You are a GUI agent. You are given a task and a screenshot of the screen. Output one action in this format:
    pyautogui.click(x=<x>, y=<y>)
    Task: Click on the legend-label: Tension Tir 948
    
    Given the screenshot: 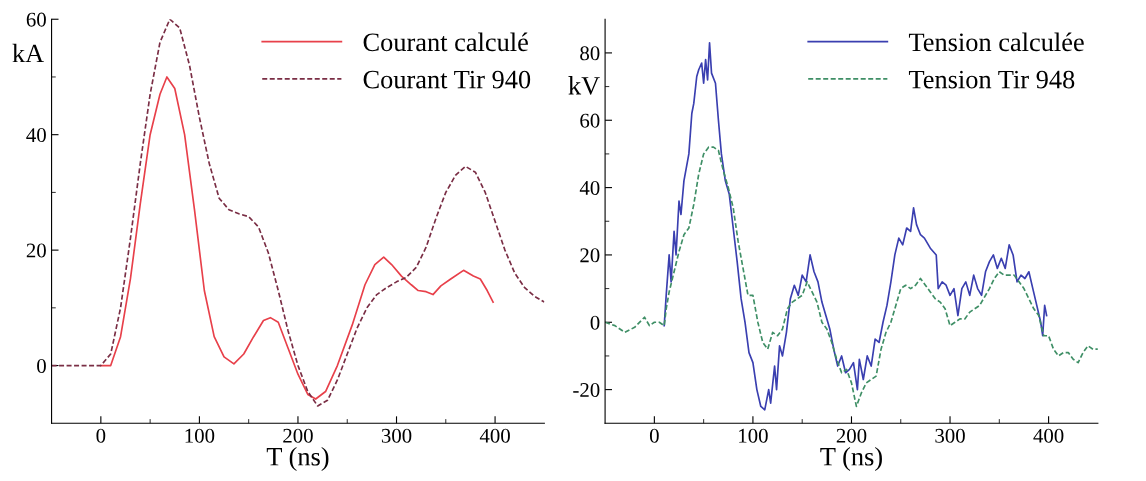 What is the action you would take?
    pyautogui.click(x=991, y=79)
    